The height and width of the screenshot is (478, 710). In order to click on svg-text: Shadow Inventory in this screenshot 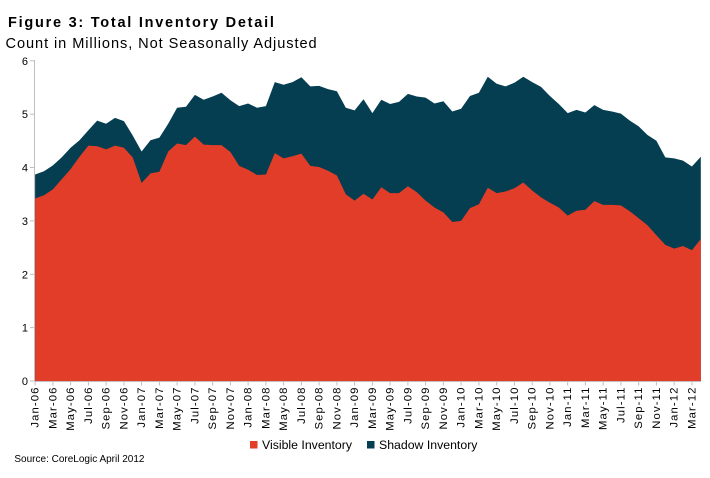, I will do `click(428, 445)`.